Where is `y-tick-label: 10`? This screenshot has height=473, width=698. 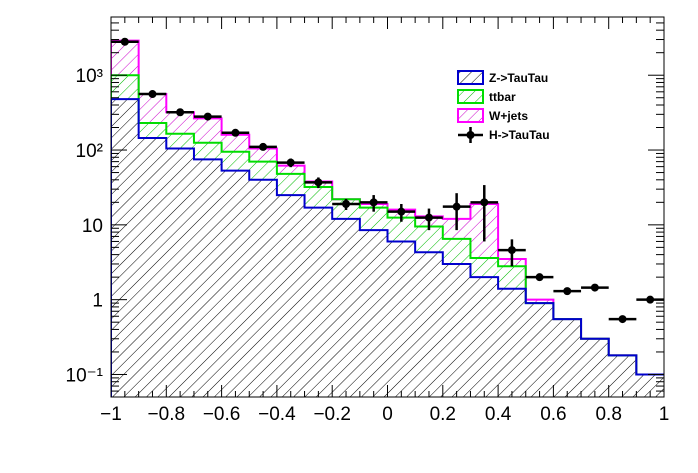 y-tick-label: 10 is located at coordinates (92, 226).